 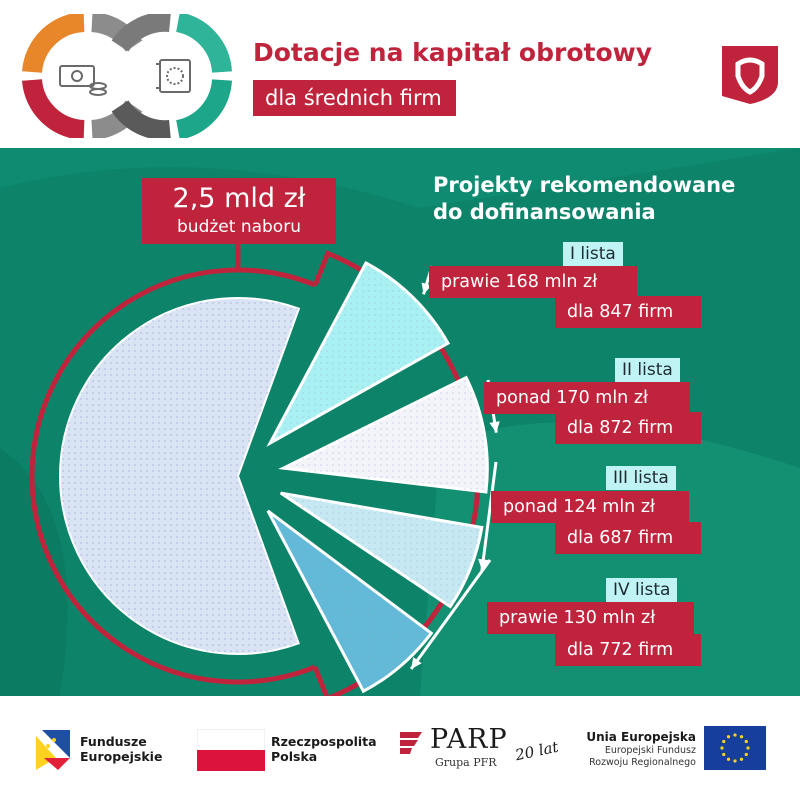 I want to click on parp-years: 20 lat, so click(x=537, y=751).